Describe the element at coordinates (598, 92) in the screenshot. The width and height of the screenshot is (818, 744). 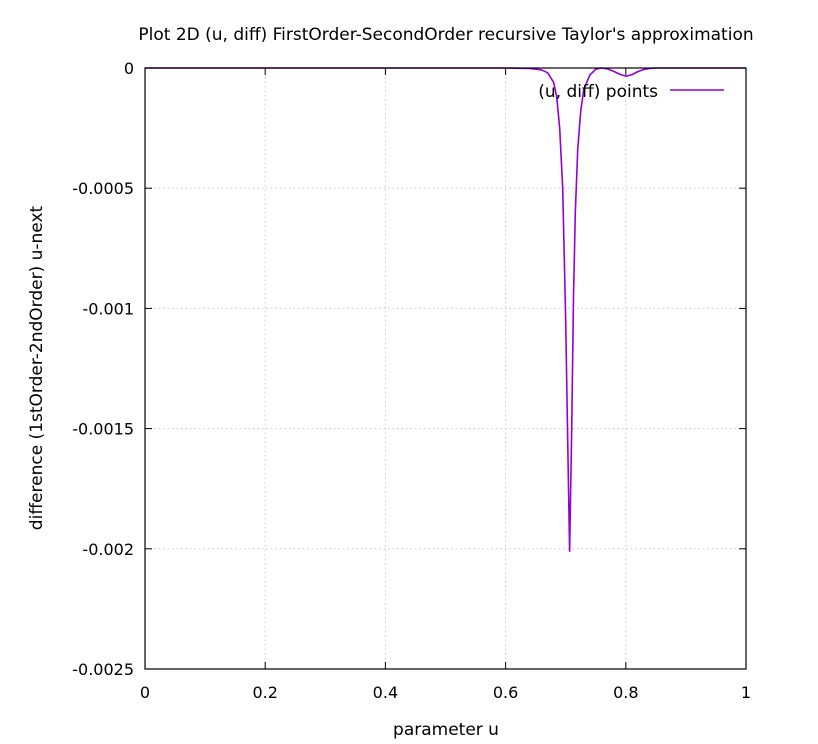
I see `legend-label: (u, diff) points` at that location.